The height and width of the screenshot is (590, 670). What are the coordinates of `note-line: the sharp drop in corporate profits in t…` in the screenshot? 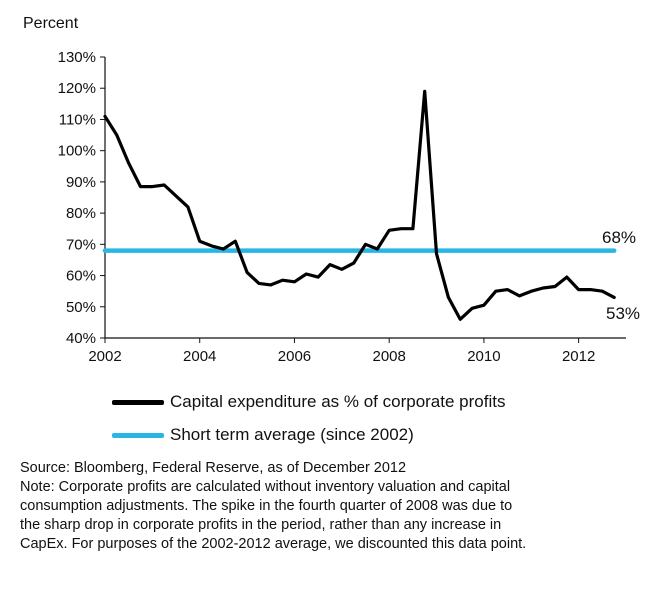 It's located at (261, 525).